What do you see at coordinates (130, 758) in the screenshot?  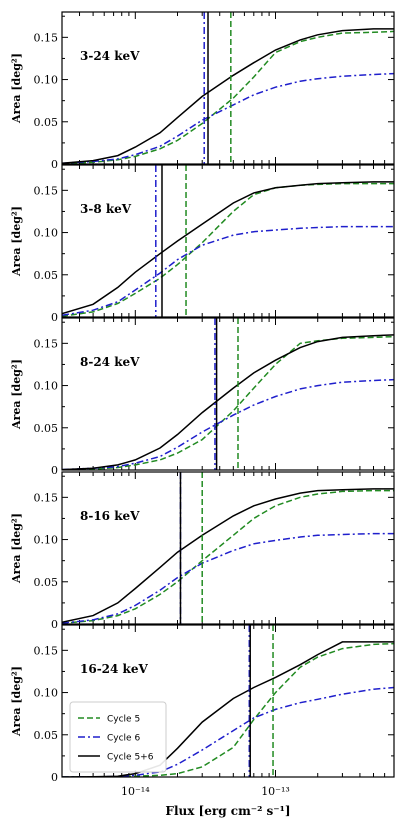 I see `legend-label-cycle-5-6: Cycle 5+6` at bounding box center [130, 758].